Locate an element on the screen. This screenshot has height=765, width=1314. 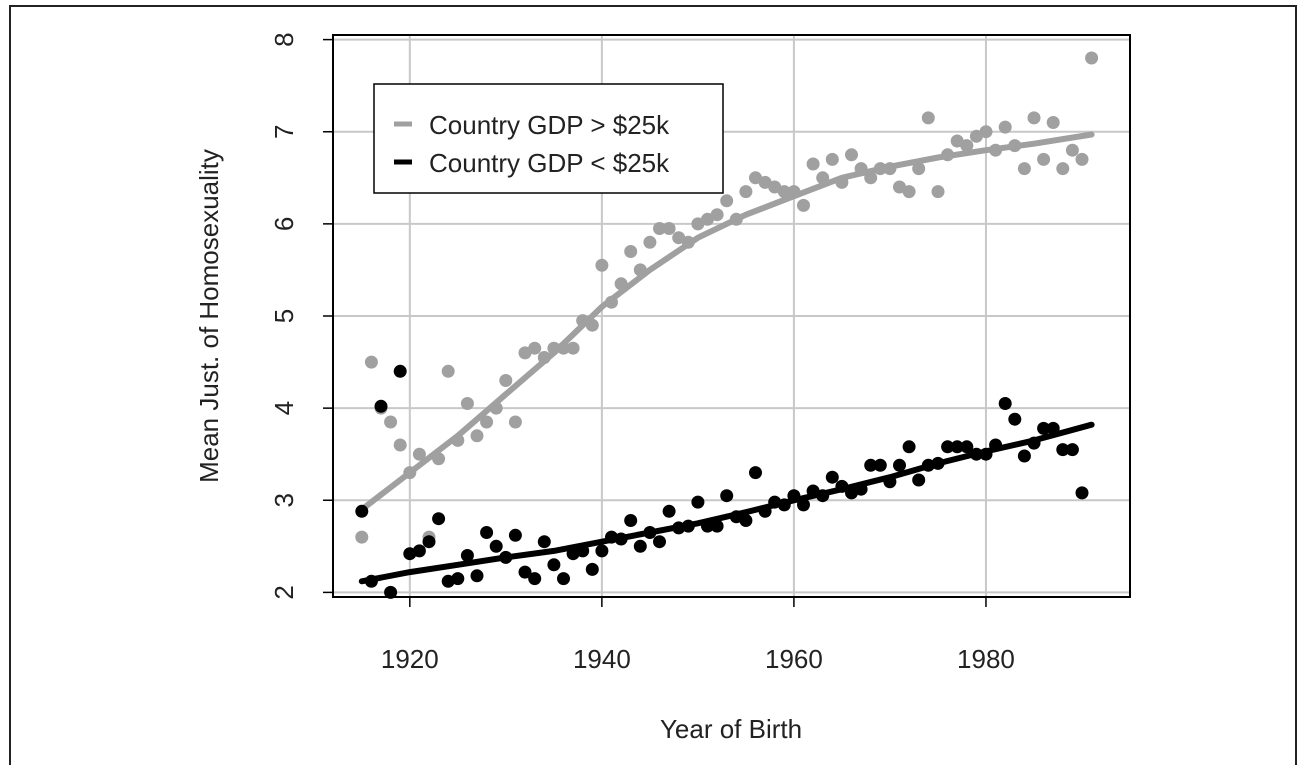
point-series-0-1965 is located at coordinates (842, 182).